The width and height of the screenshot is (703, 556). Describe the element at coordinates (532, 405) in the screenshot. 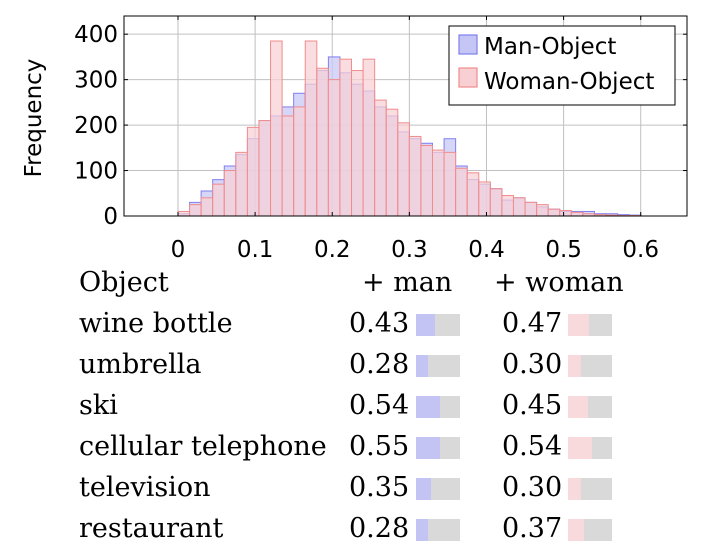

I see `woman-score: 0.45` at that location.